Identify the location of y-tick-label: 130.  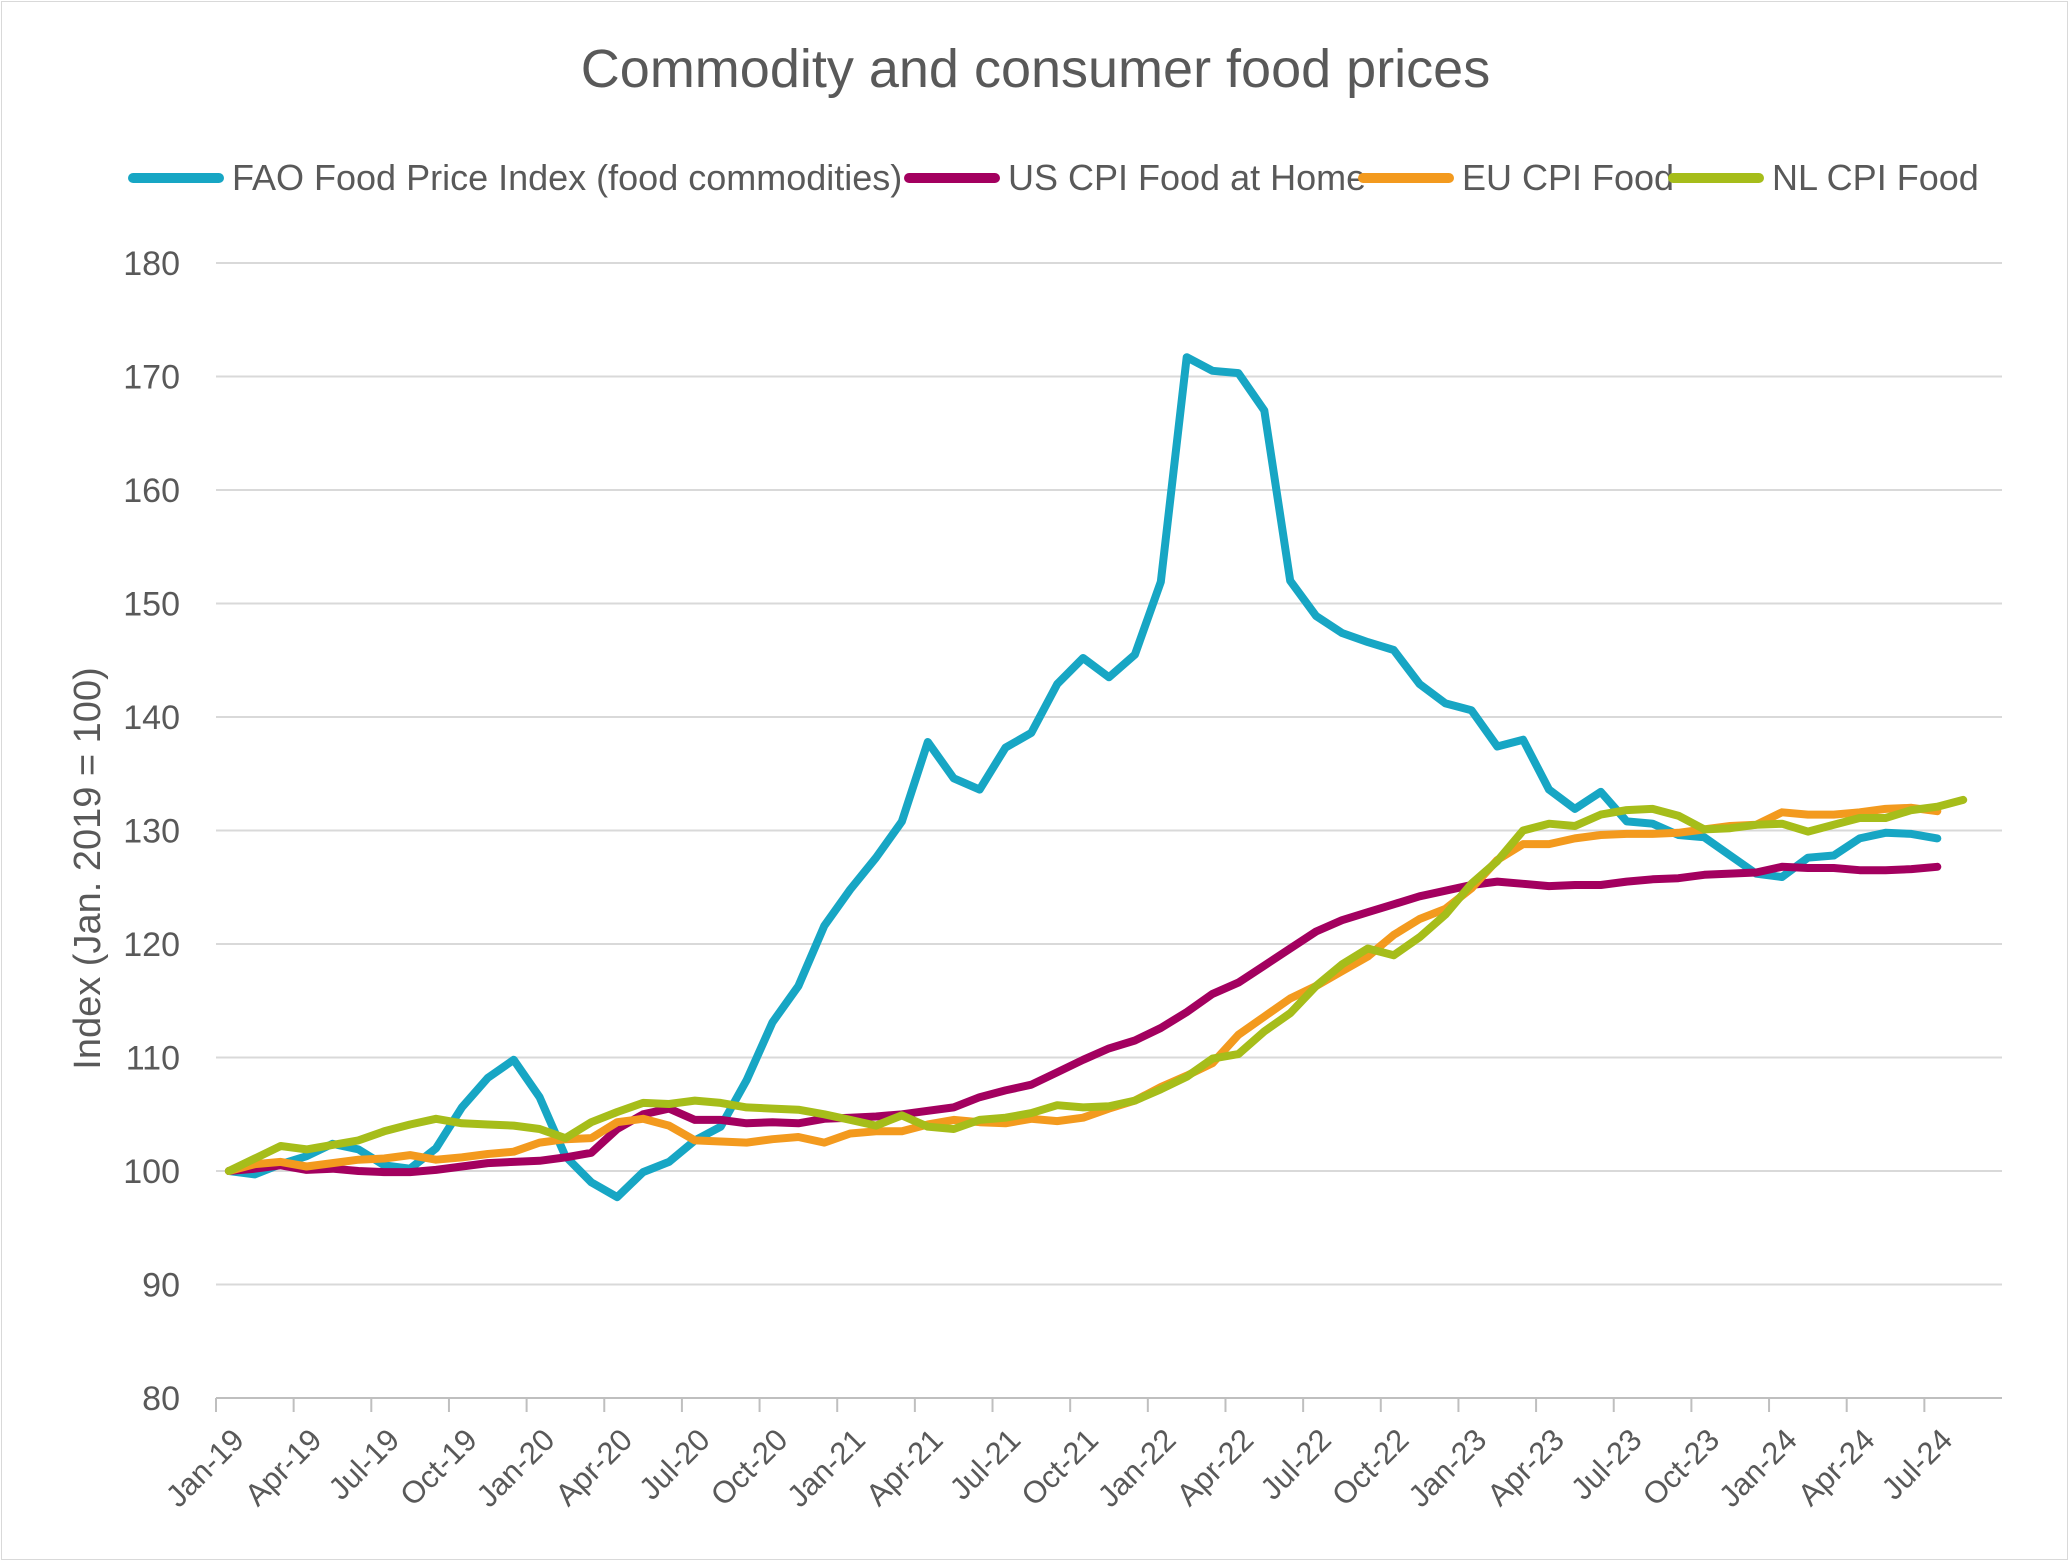
(151, 832).